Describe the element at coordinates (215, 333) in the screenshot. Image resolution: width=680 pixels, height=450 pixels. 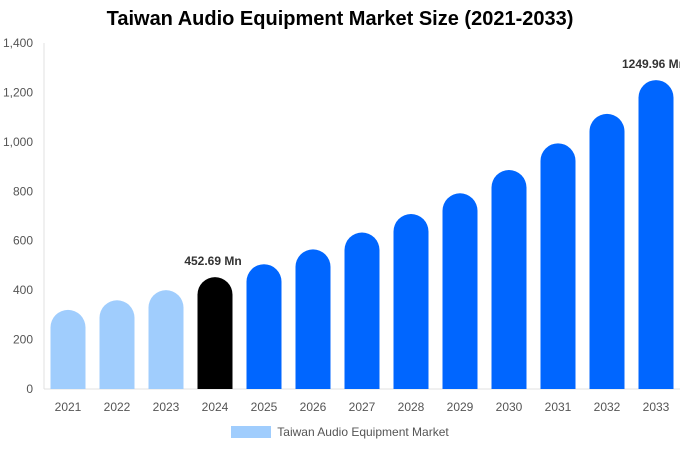
I see `bar-2024` at that location.